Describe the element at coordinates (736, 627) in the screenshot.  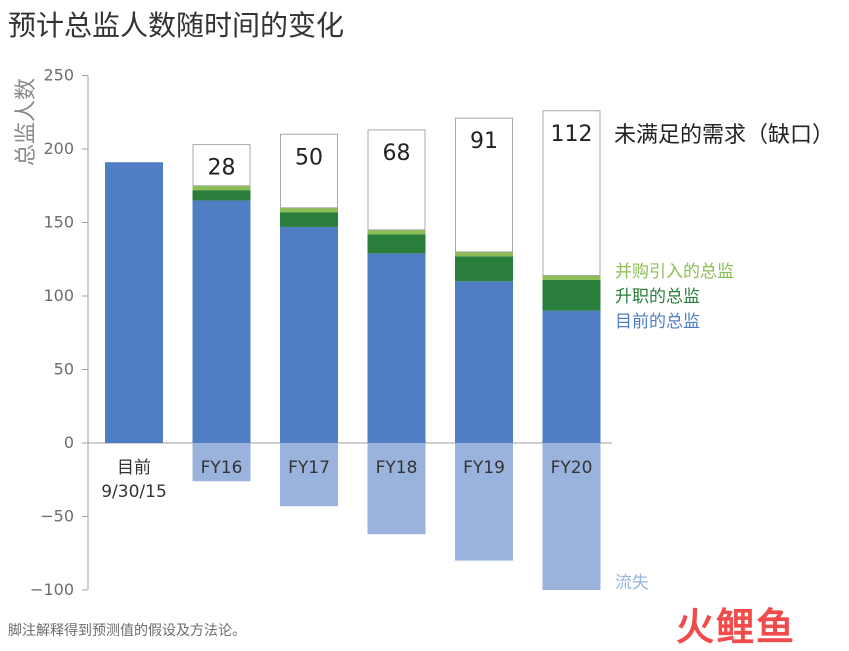
I see `watermark-logo: 火鲤鱼` at that location.